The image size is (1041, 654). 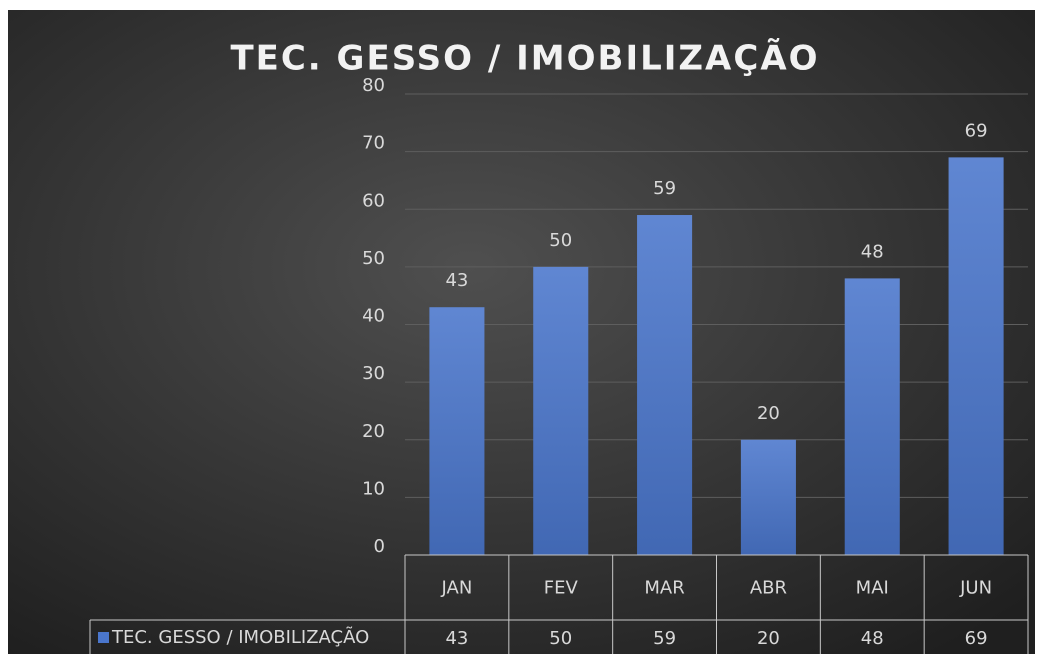 What do you see at coordinates (664, 638) in the screenshot?
I see `table-value: 59` at bounding box center [664, 638].